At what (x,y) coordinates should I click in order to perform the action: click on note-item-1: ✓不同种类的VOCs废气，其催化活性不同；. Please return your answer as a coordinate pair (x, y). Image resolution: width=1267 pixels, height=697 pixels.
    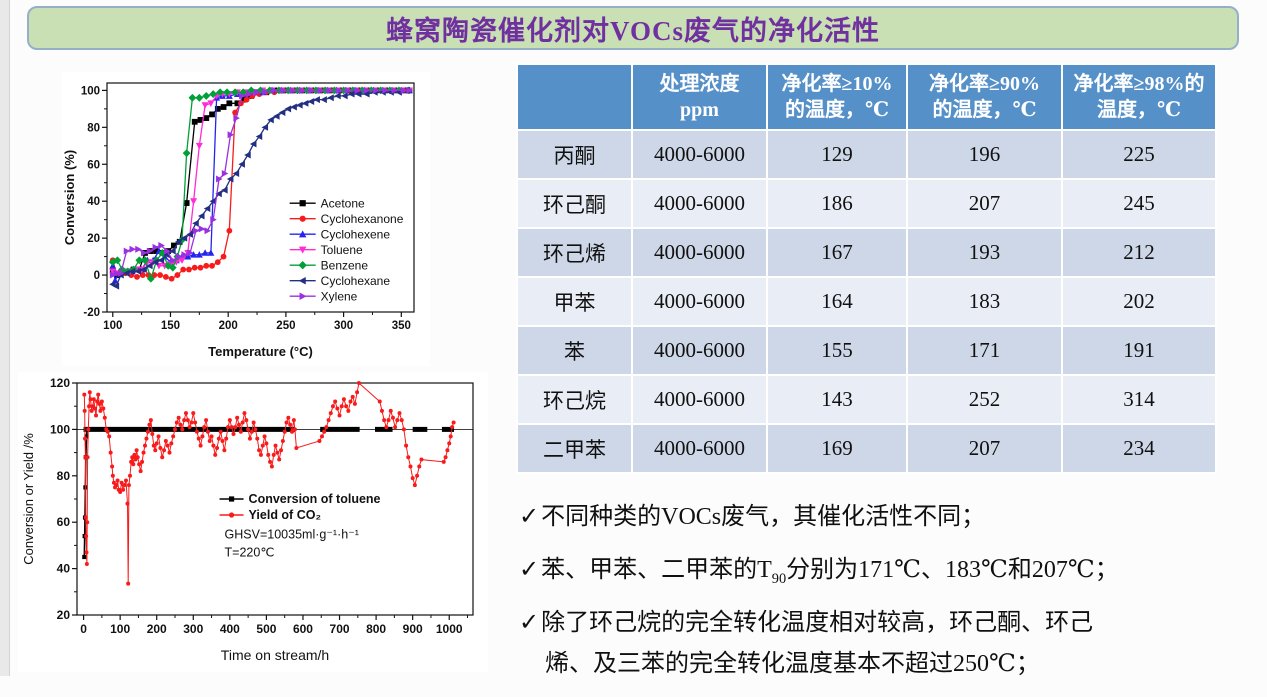
    Looking at the image, I should click on (891, 517).